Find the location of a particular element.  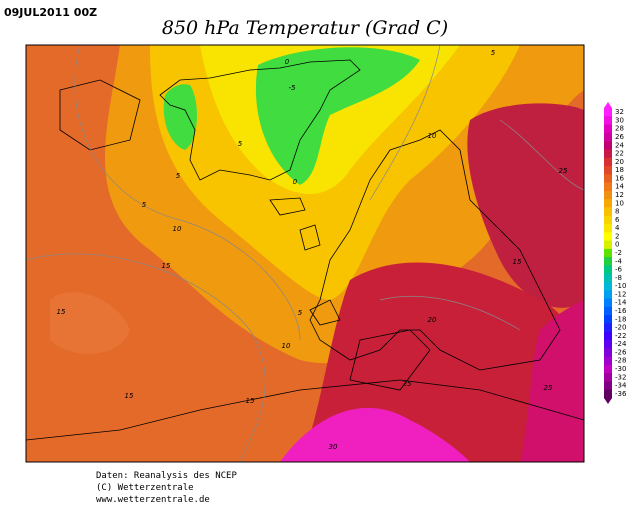

colorbar-label: 10 is located at coordinates (619, 203).